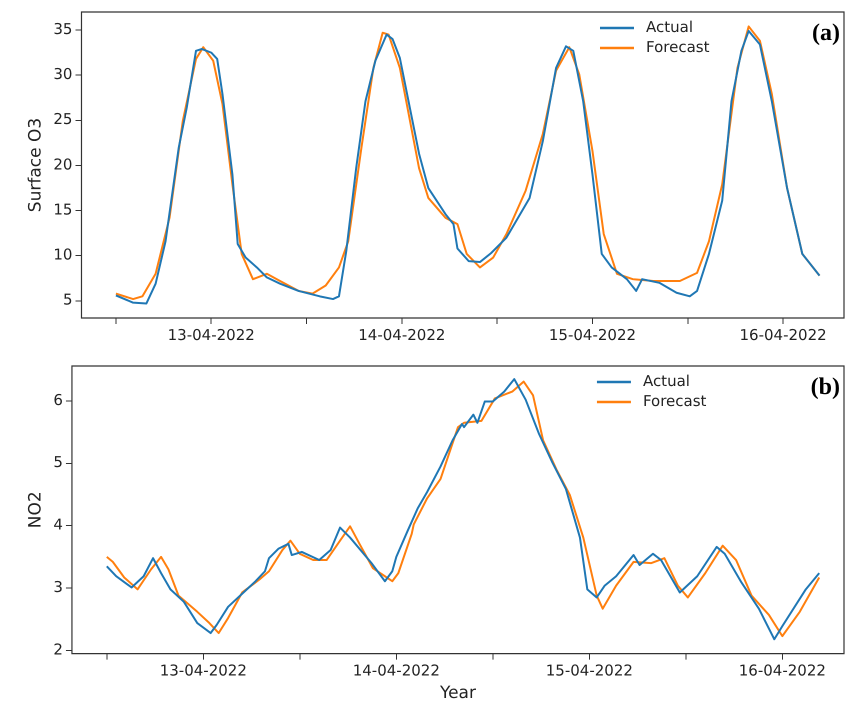  I want to click on y-tick-label: 30, so click(62, 74).